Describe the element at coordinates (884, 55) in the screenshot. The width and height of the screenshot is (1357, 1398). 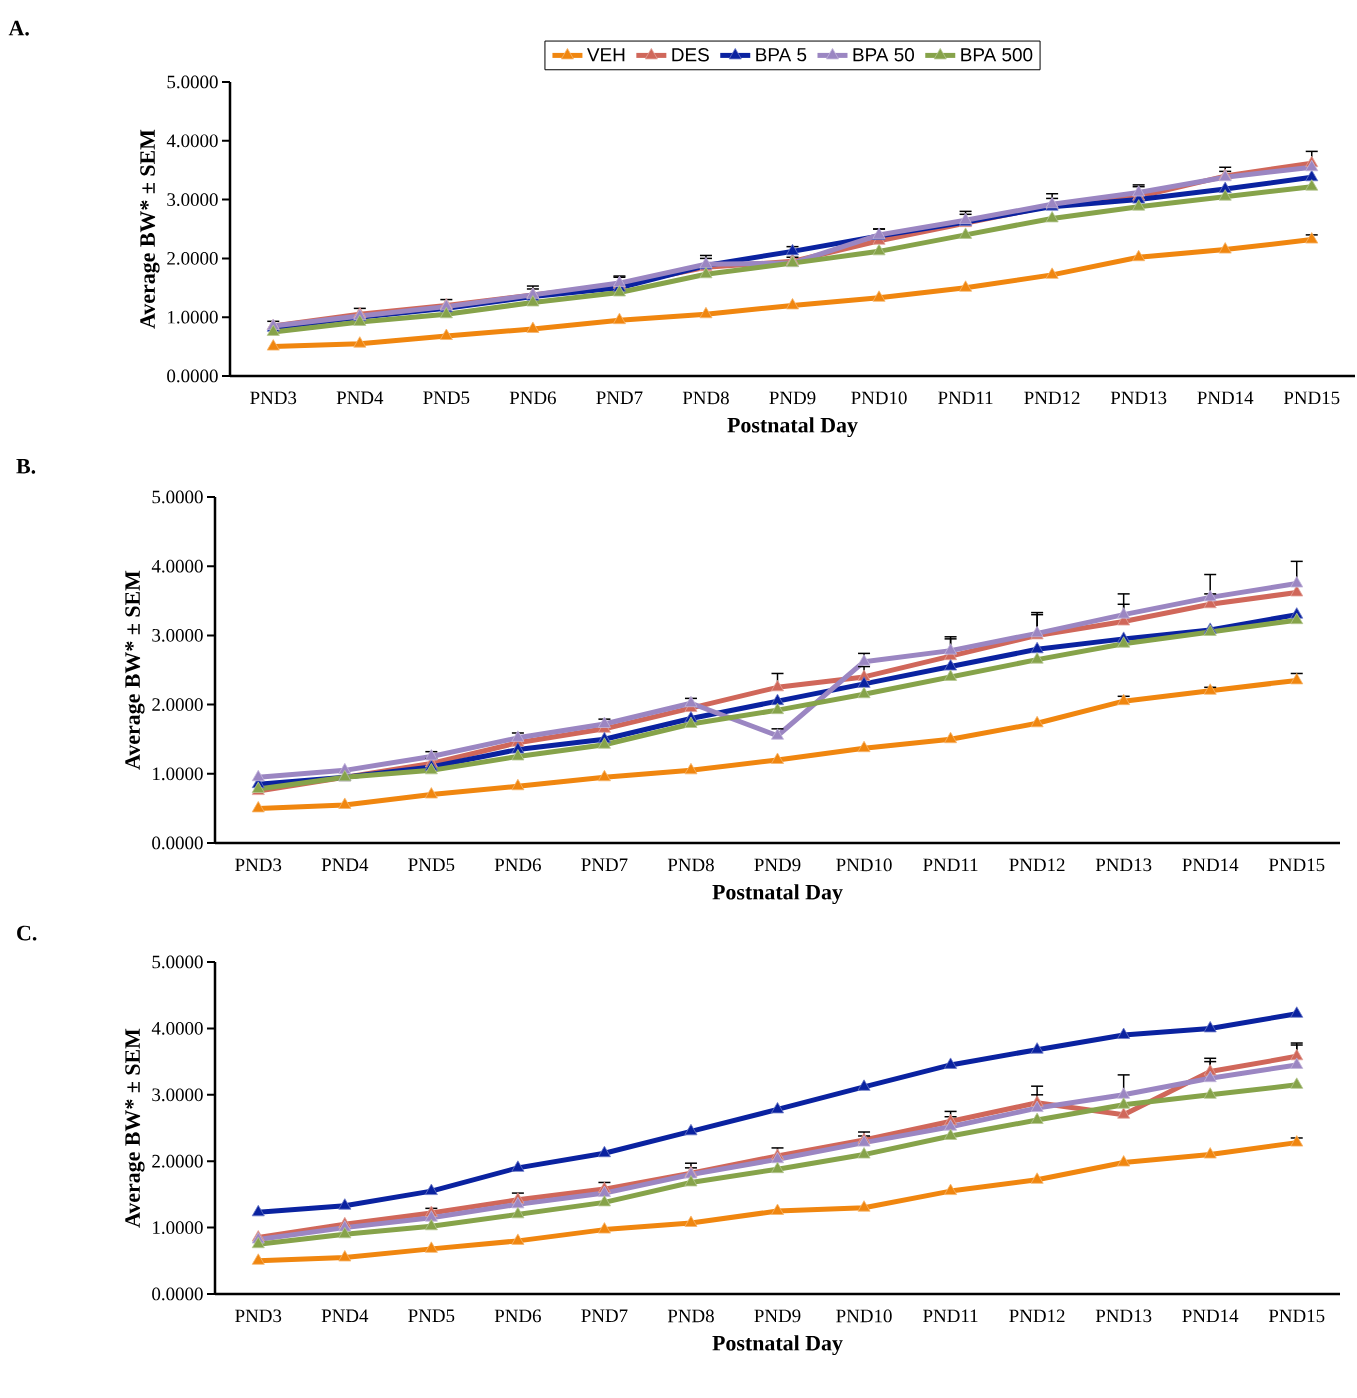
I see `legend-label: BPA 50` at that location.